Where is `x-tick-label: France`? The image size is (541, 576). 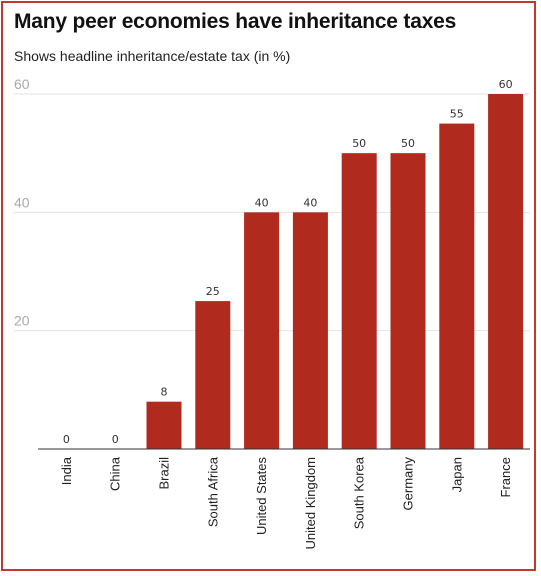 x-tick-label: France is located at coordinates (505, 477).